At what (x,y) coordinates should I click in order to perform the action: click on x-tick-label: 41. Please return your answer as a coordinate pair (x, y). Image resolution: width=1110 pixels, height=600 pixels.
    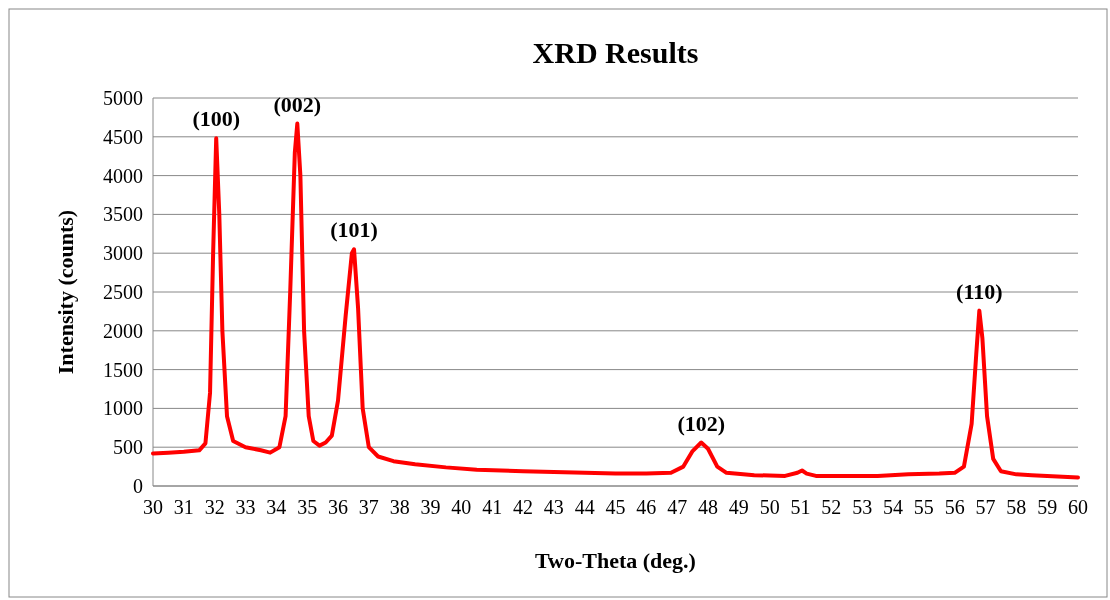
    Looking at the image, I should click on (492, 507).